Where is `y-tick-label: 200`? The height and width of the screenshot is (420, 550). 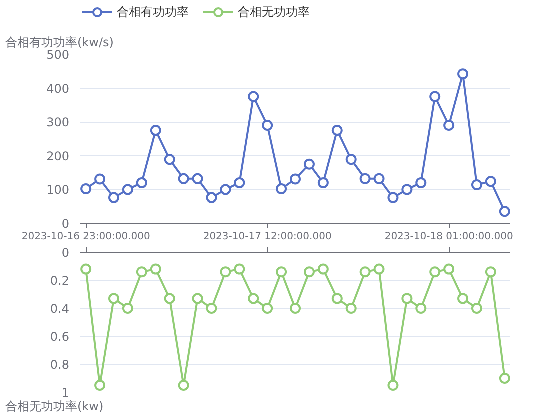 y-tick-label: 200 is located at coordinates (58, 156).